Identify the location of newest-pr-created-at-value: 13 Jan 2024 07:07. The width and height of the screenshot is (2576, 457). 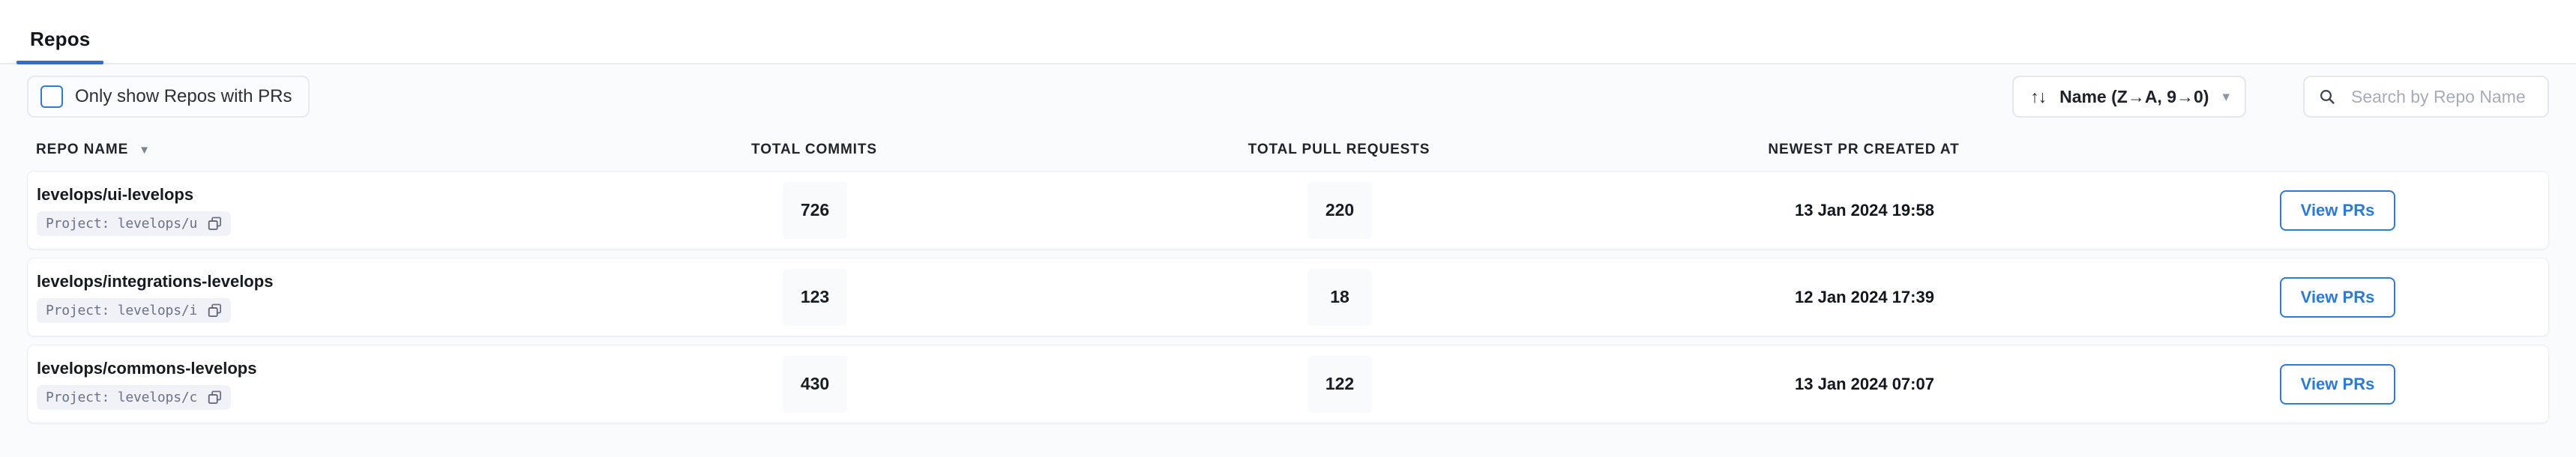
(1865, 383).